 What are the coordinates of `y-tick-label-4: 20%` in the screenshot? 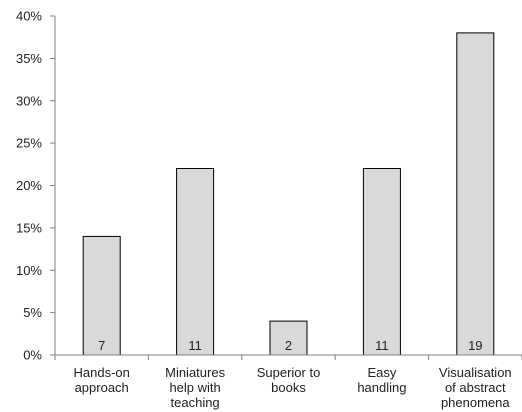 It's located at (29, 185).